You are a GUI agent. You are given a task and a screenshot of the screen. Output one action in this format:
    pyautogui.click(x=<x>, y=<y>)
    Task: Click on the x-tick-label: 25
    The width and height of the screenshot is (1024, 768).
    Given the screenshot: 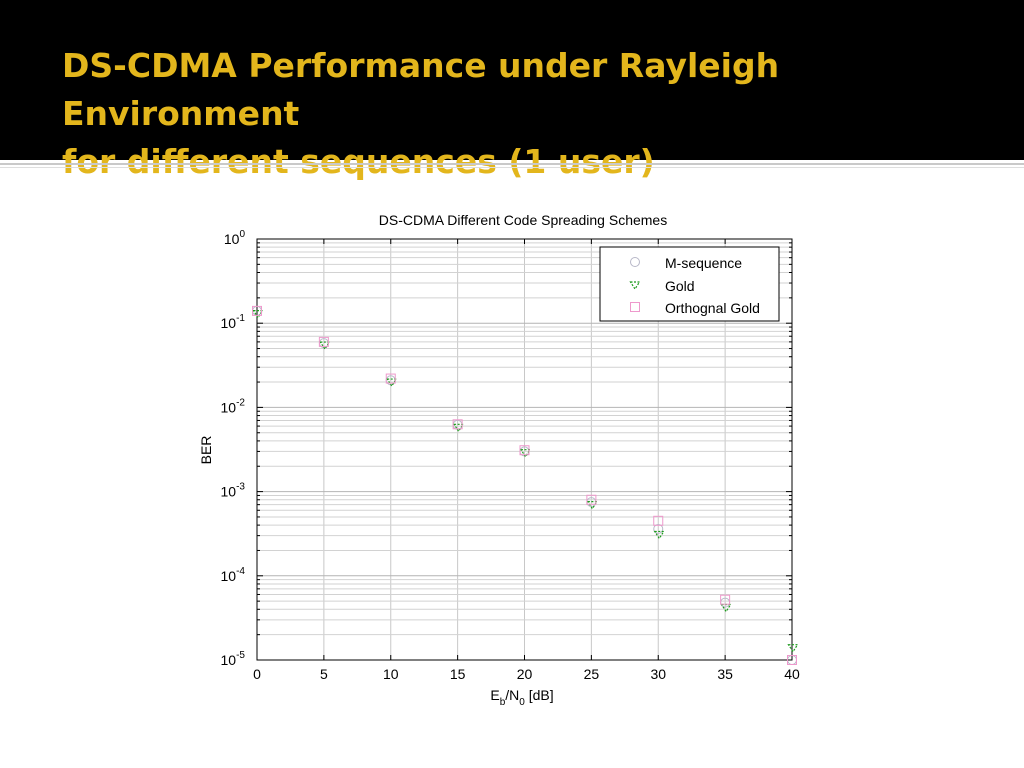 What is the action you would take?
    pyautogui.click(x=592, y=674)
    